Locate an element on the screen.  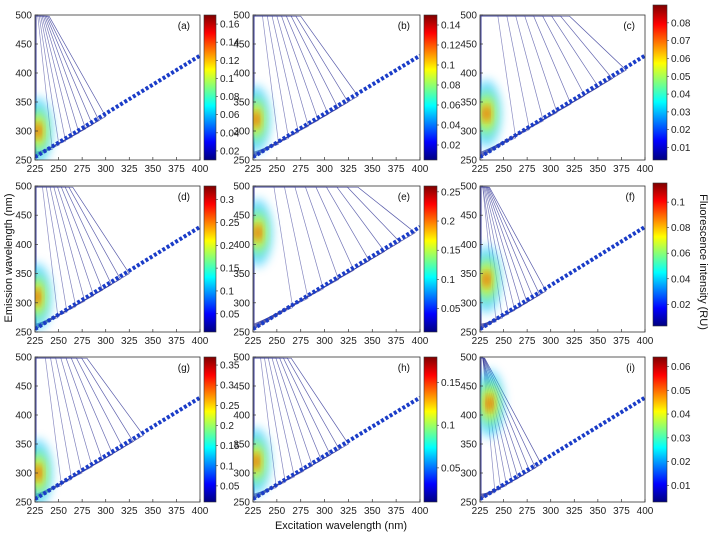
x-tick-label: 250 is located at coordinates (58, 169).